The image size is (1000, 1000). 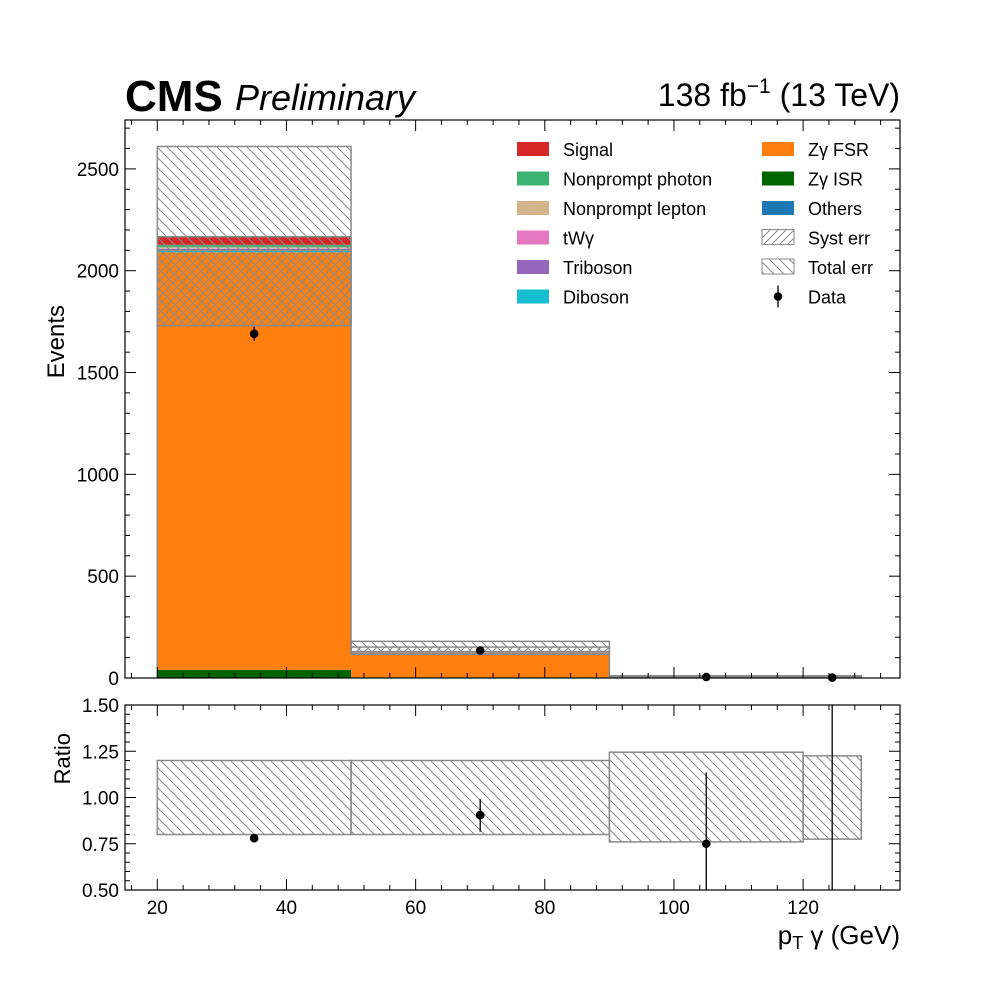 What do you see at coordinates (797, 943) in the screenshot?
I see `x-axis-title-sub: T` at bounding box center [797, 943].